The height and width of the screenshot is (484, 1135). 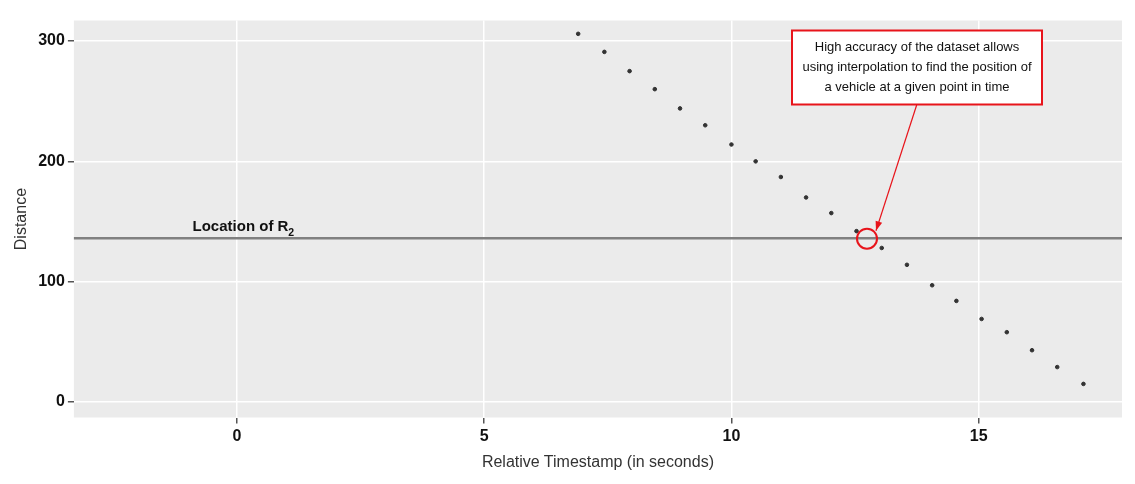 What do you see at coordinates (51, 40) in the screenshot?
I see `y-tick-label: 300` at bounding box center [51, 40].